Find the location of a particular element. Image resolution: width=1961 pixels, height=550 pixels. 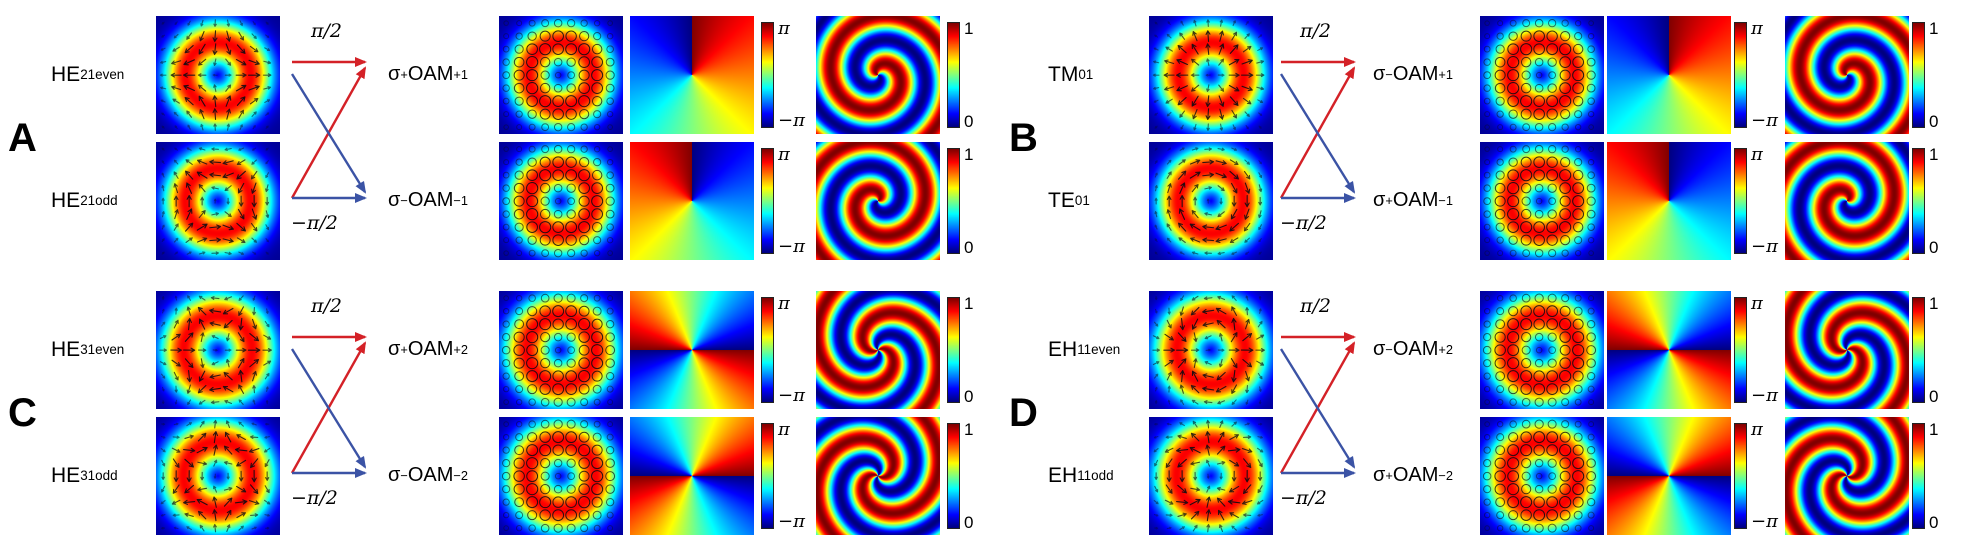

oam-label-bottom: σ + OAM −1 is located at coordinates (1425, 201).